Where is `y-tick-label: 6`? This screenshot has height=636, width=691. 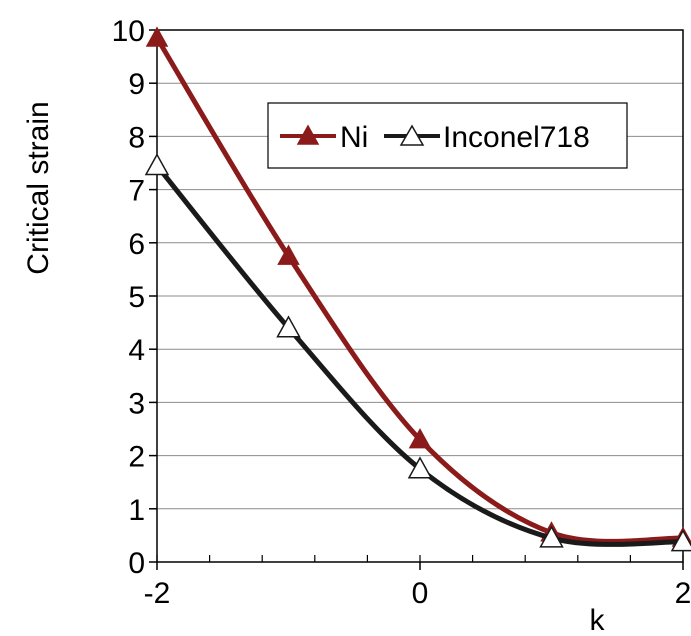 y-tick-label: 6 is located at coordinates (136, 244).